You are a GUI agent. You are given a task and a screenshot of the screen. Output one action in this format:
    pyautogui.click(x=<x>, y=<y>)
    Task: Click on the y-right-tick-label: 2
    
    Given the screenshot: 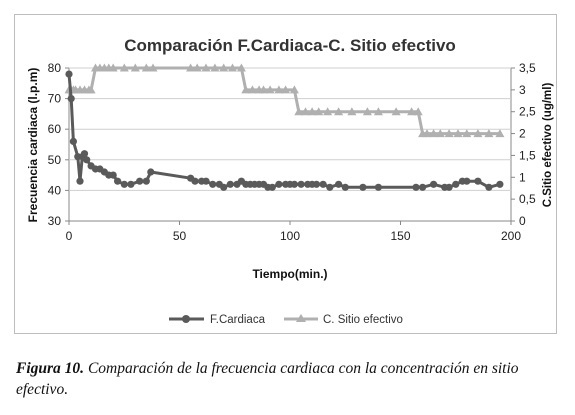 What is the action you would take?
    pyautogui.click(x=522, y=134)
    